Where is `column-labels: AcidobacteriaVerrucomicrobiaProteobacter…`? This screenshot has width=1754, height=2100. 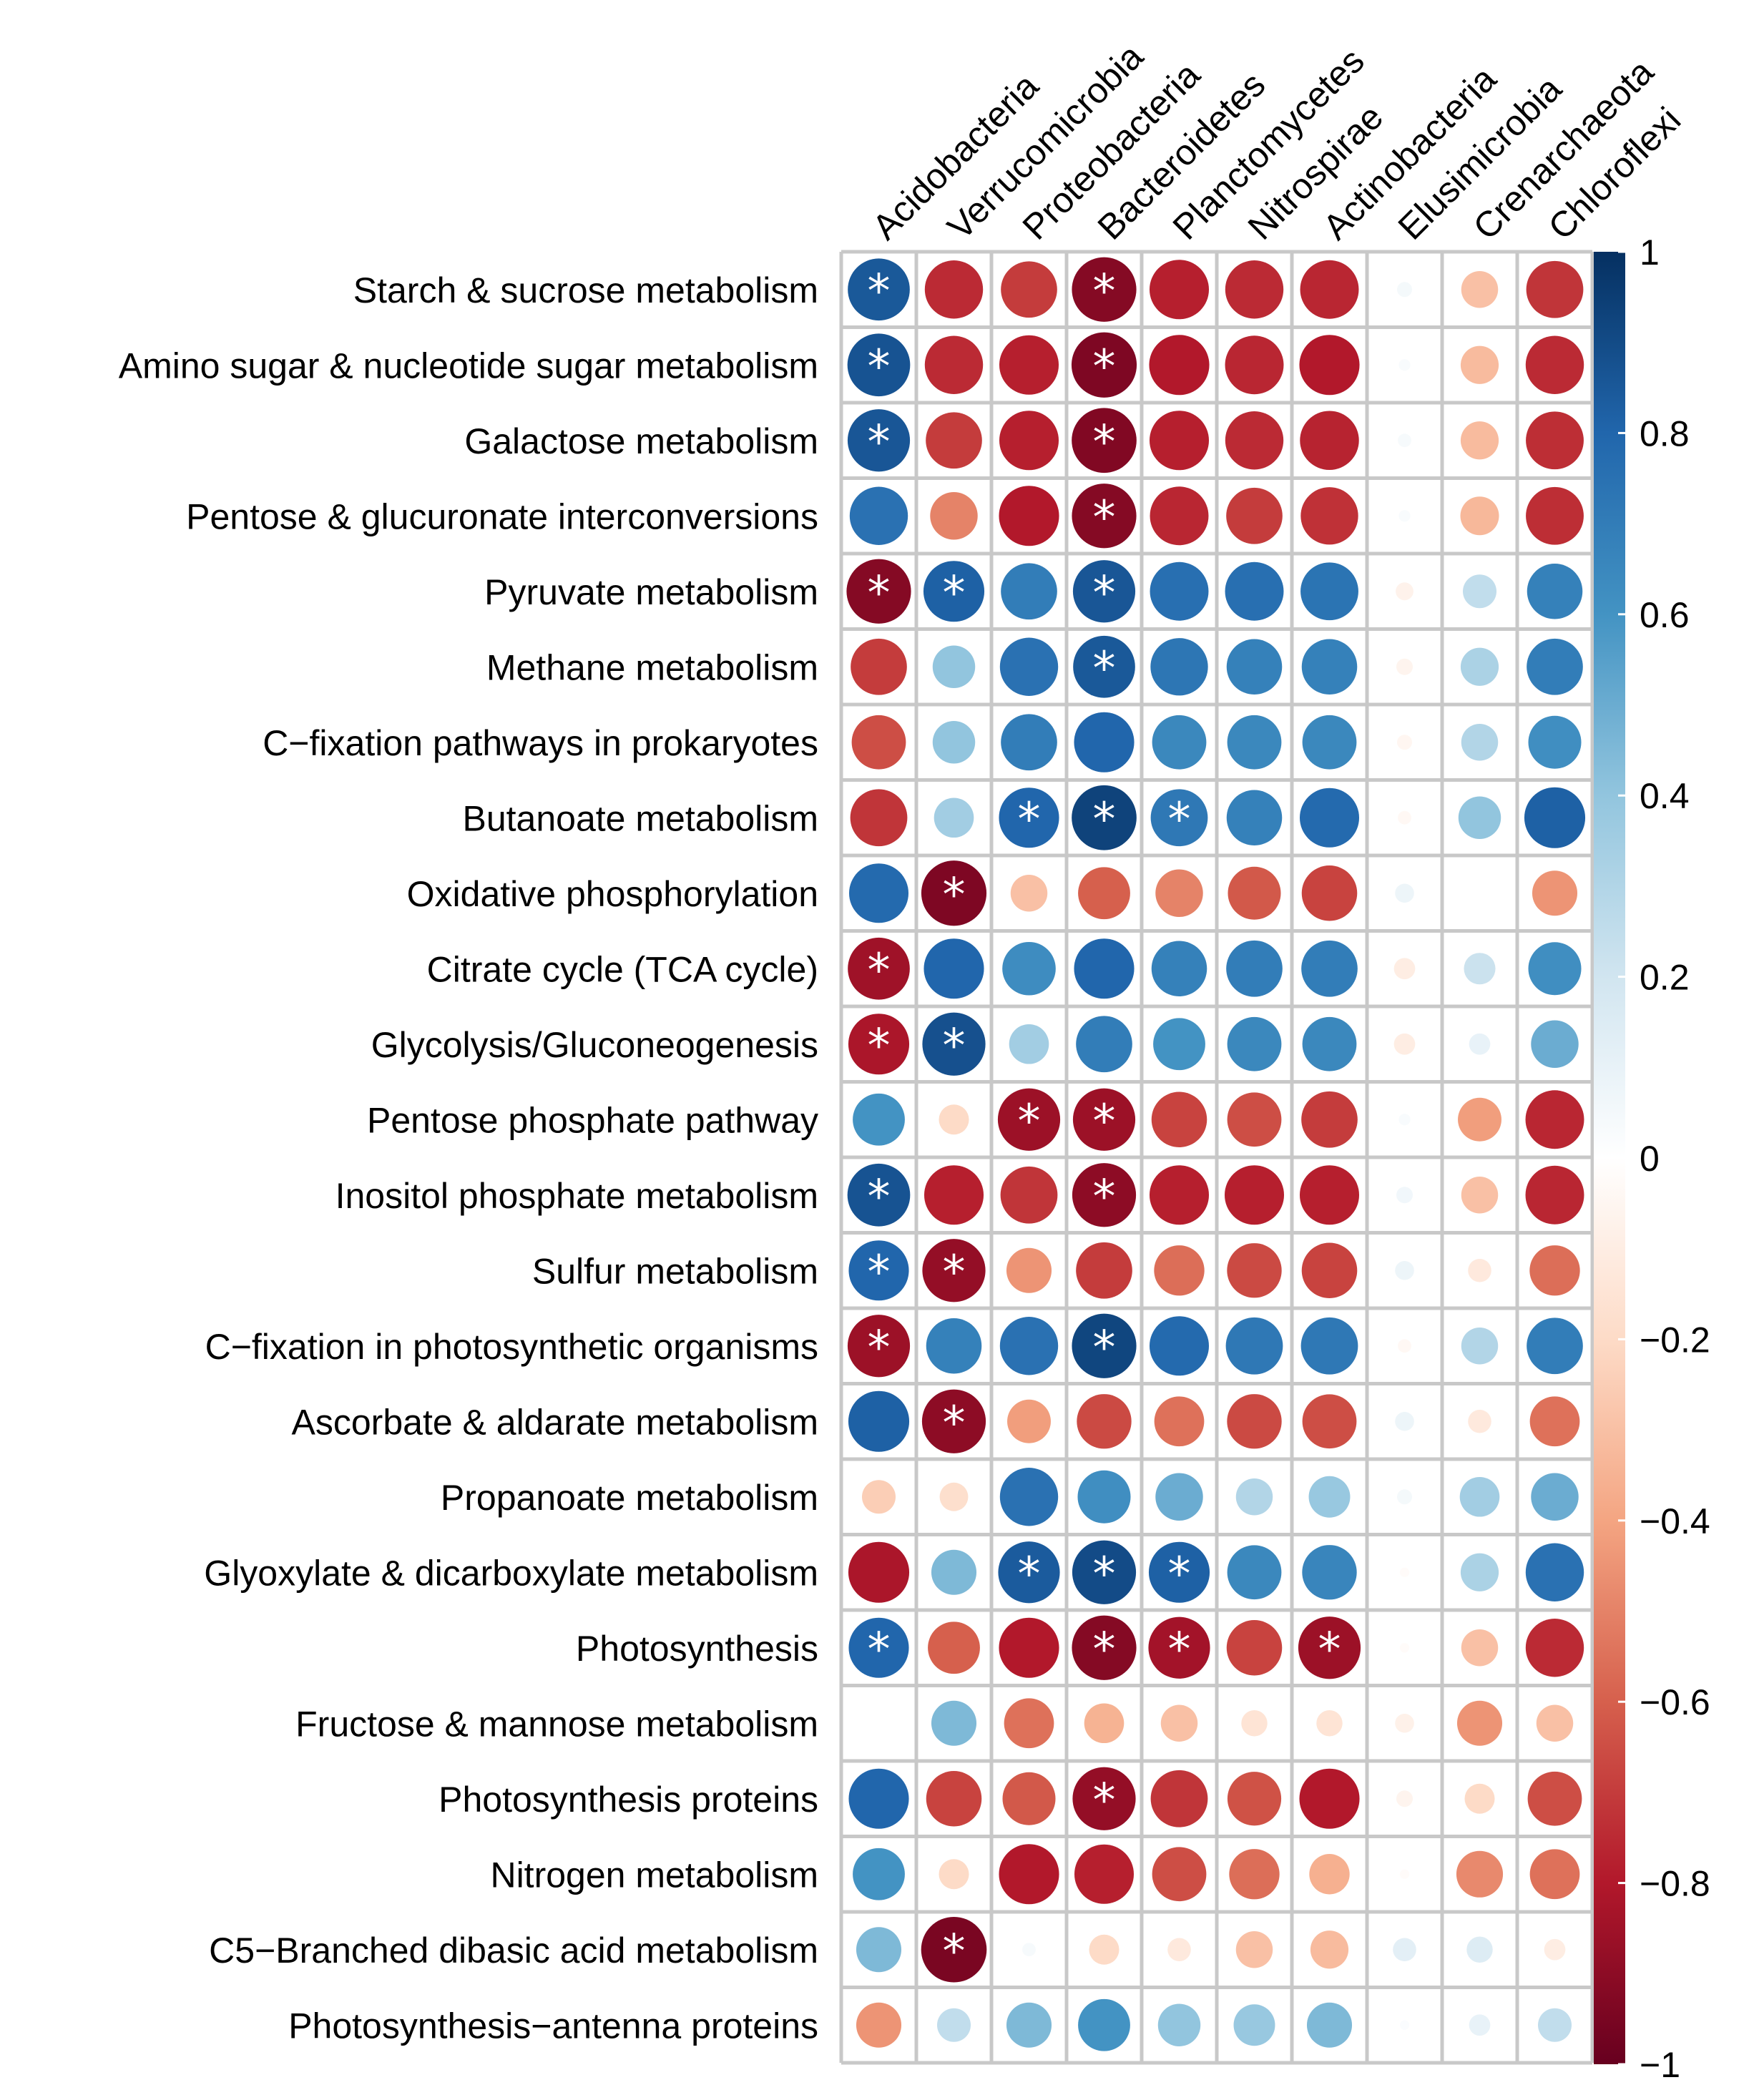 column-labels: AcidobacteriaVerrucomicrobiaProteobacter… is located at coordinates (1277, 141).